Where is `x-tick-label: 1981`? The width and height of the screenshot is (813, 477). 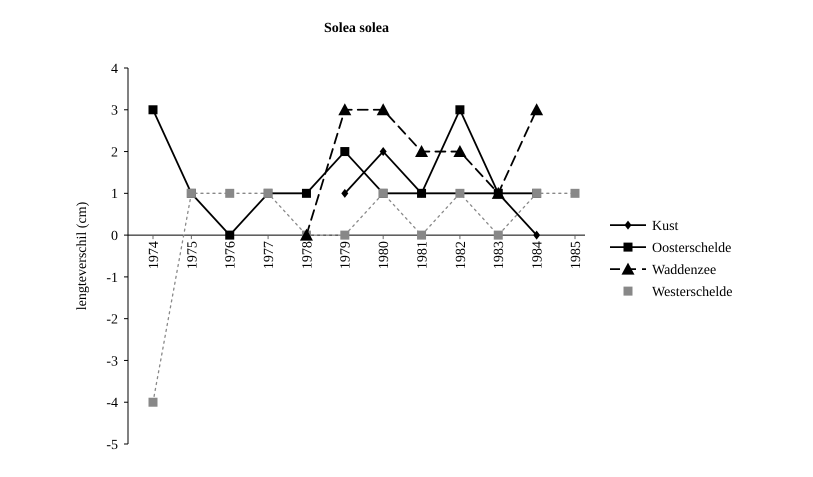
x-tick-label: 1981 is located at coordinates (422, 255).